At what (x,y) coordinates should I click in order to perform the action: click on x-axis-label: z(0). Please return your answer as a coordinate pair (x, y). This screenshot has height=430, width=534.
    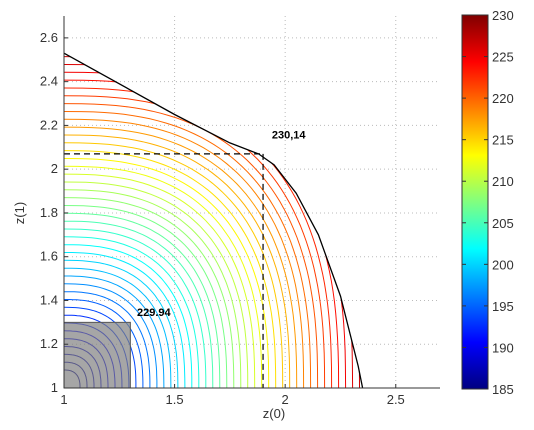
    Looking at the image, I should click on (274, 413).